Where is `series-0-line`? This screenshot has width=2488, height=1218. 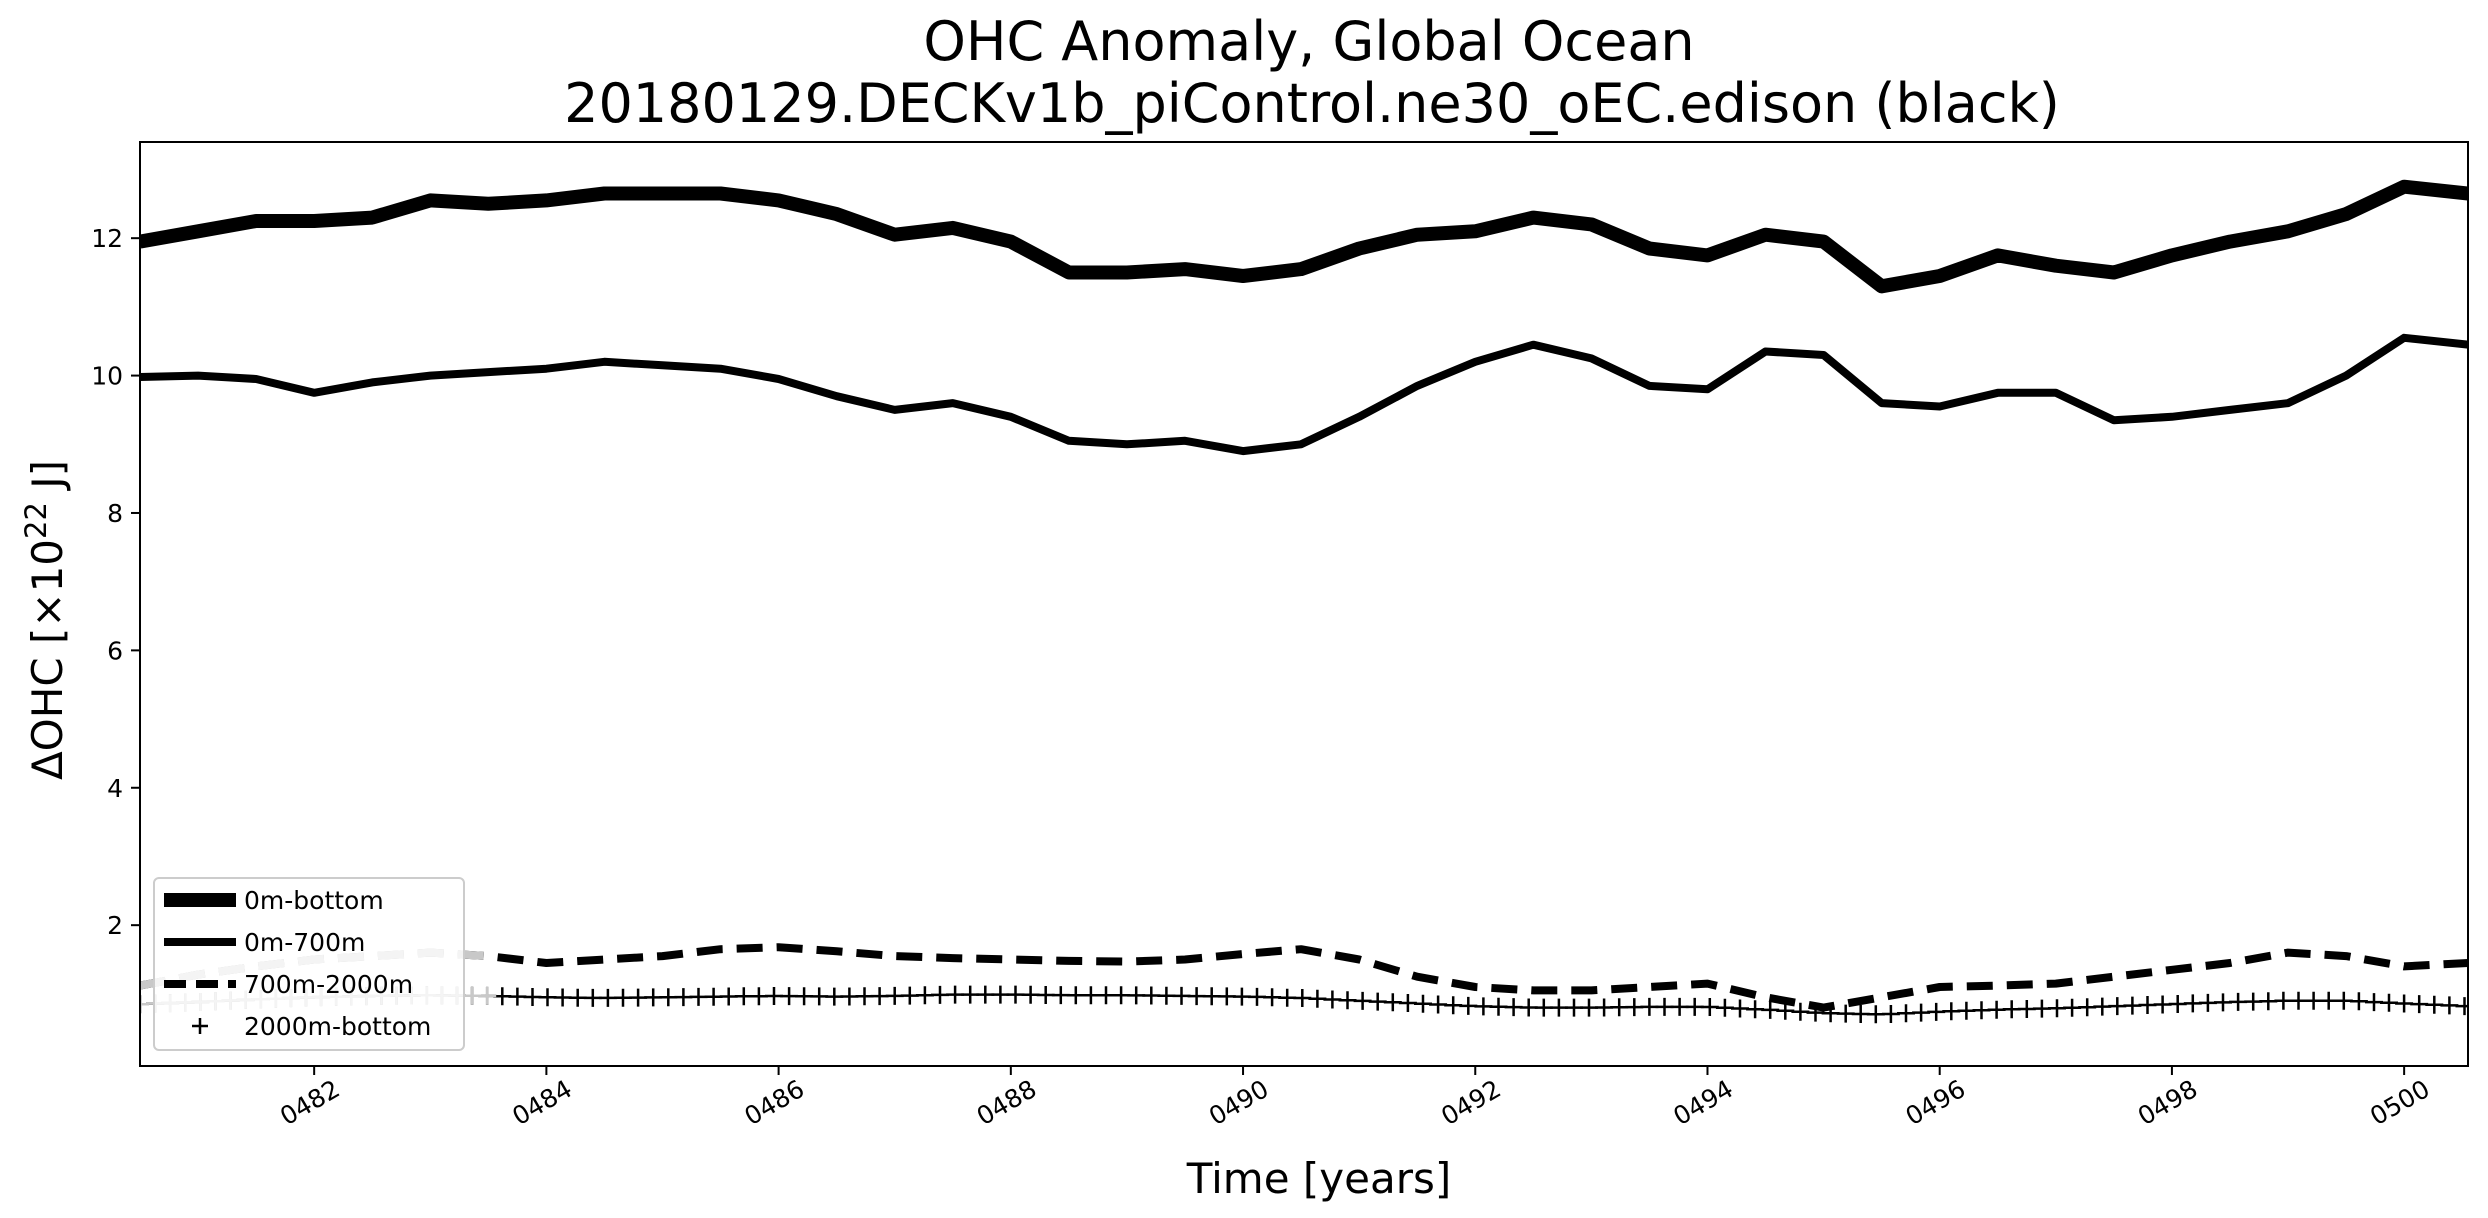
series-0-line is located at coordinates (1304, 236).